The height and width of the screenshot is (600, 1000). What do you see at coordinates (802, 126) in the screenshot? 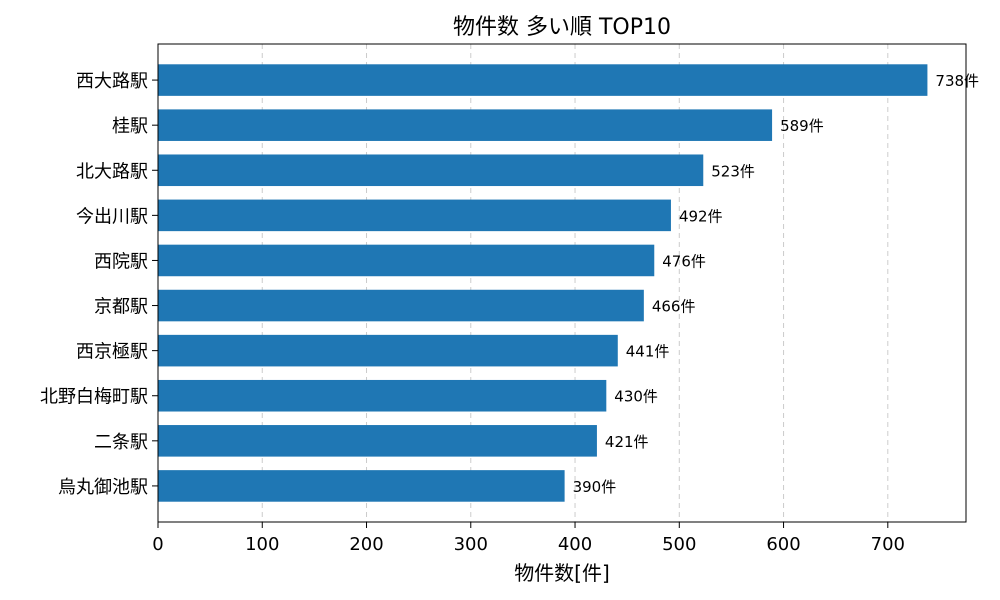
I see `bar-value-label: 589件` at bounding box center [802, 126].